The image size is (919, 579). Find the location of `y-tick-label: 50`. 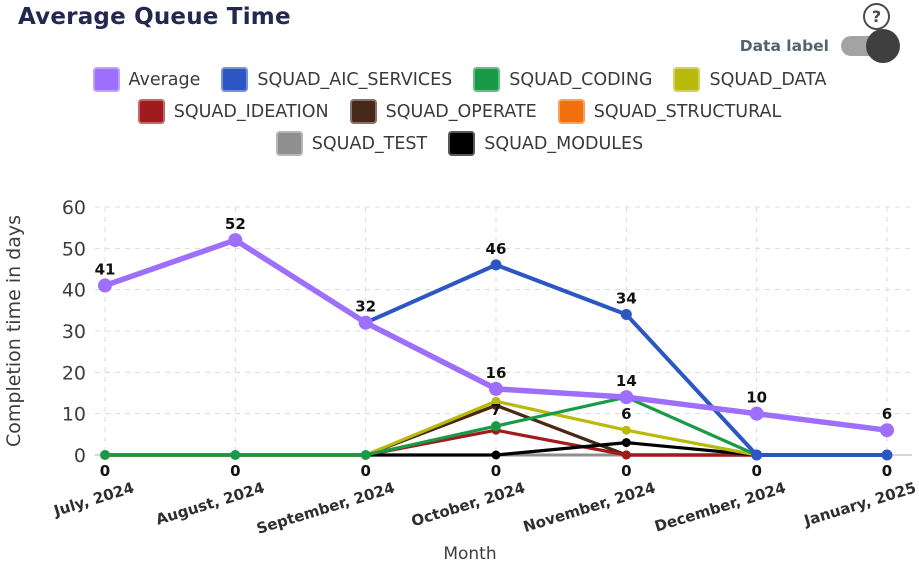

y-tick-label: 50 is located at coordinates (74, 249).